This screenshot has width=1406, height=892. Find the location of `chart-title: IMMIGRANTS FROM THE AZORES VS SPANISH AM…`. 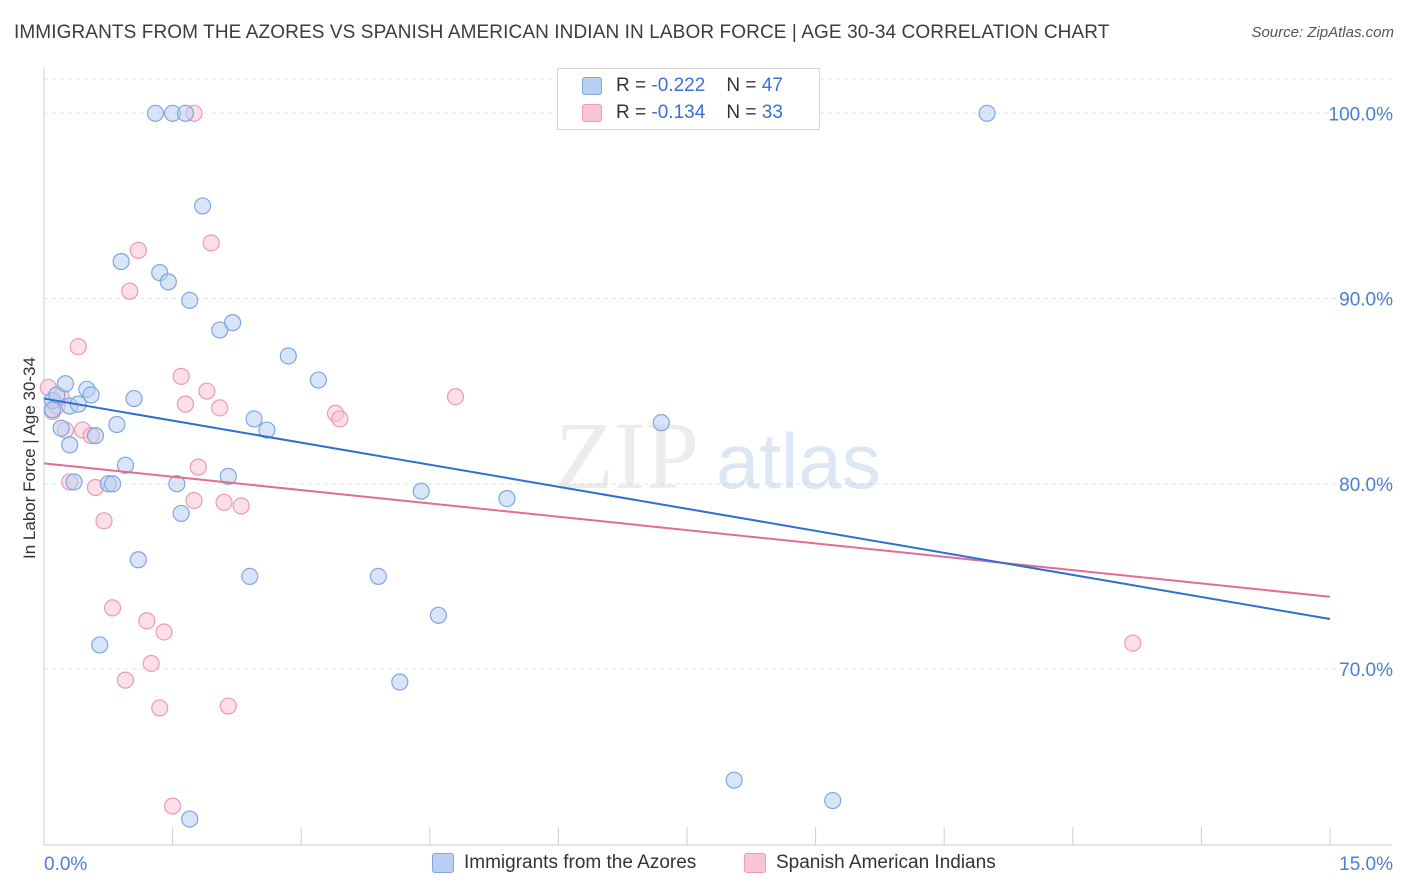

chart-title: IMMIGRANTS FROM THE AZORES VS SPANISH AM… is located at coordinates (562, 32).